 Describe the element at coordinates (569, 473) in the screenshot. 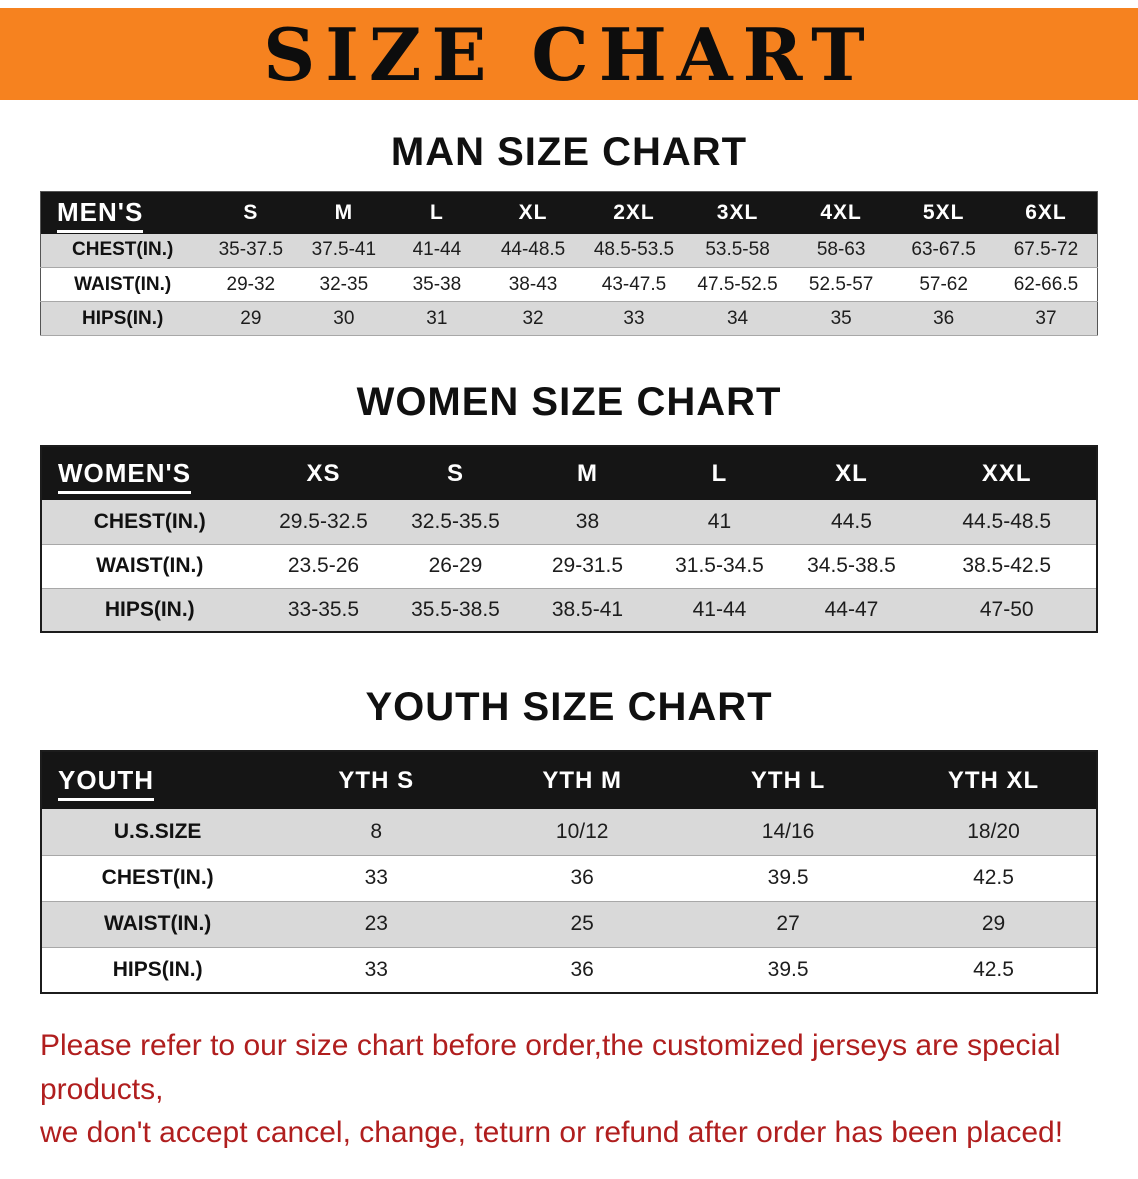

I see `women-table-header-row: WOMEN'S XS S M L XL XXL` at that location.